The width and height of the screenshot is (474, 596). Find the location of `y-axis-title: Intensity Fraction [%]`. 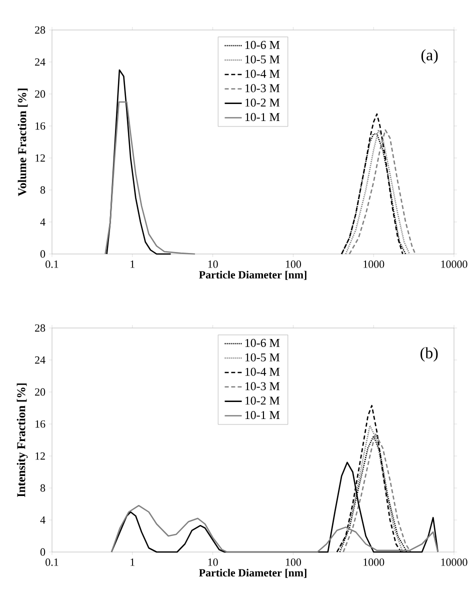

y-axis-title: Intensity Fraction [%] is located at coordinates (22, 440).